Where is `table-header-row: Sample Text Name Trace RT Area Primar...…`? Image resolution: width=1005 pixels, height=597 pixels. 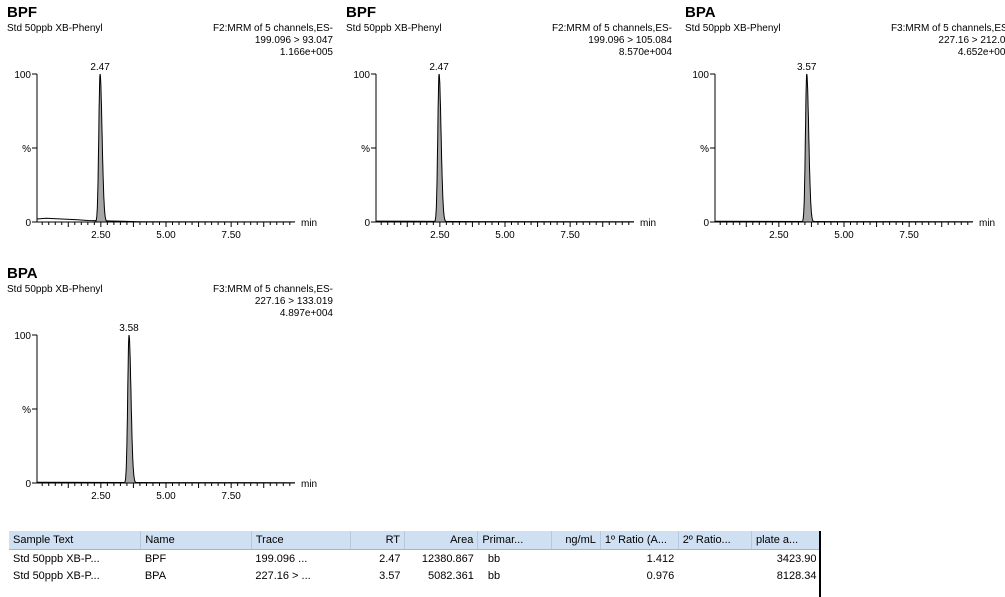 table-header-row: Sample Text Name Trace RT Area Primar...… is located at coordinates (415, 540).